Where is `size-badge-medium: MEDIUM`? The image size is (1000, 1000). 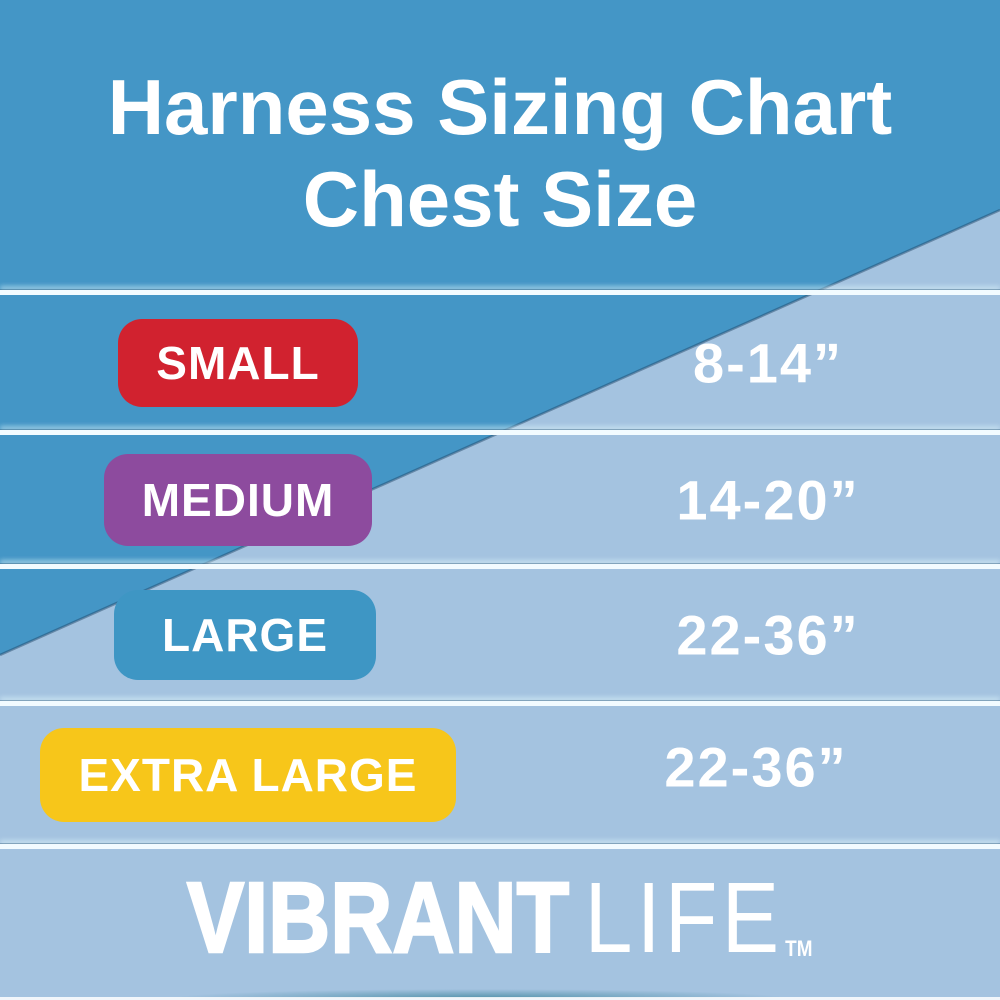
size-badge-medium: MEDIUM is located at coordinates (238, 499).